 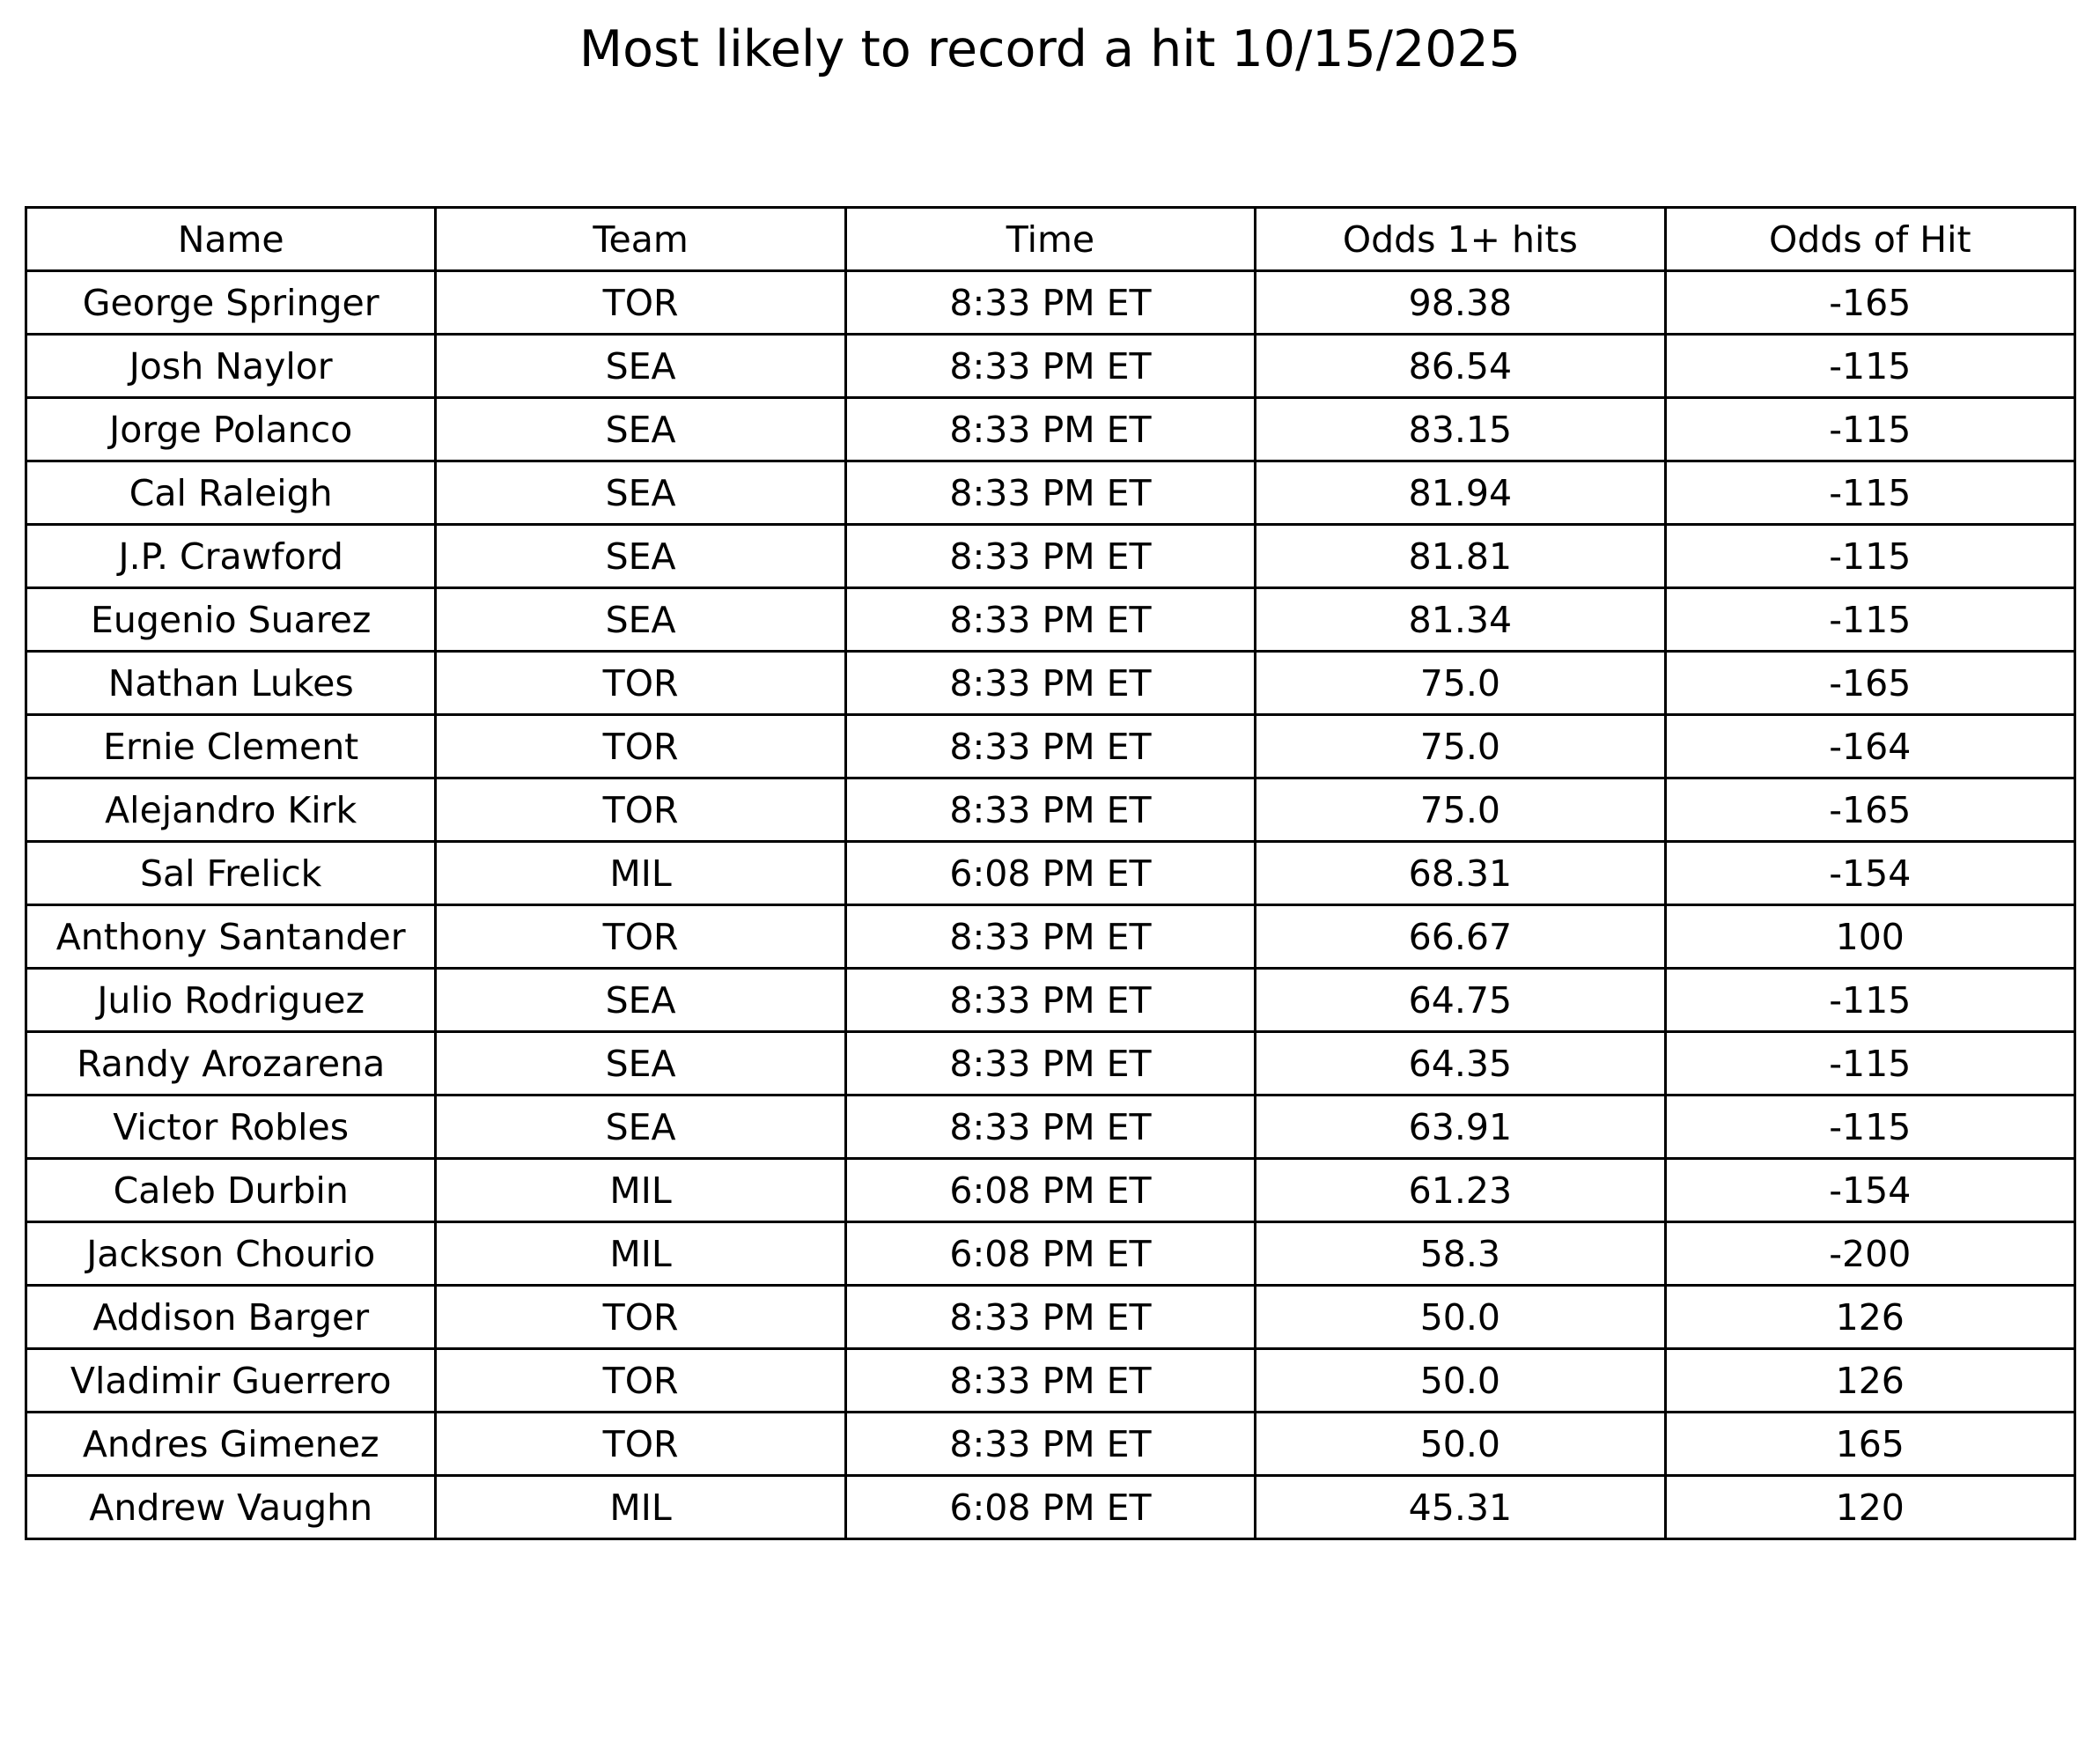 I want to click on cell-name: Alejandro Kirk, so click(x=231, y=810).